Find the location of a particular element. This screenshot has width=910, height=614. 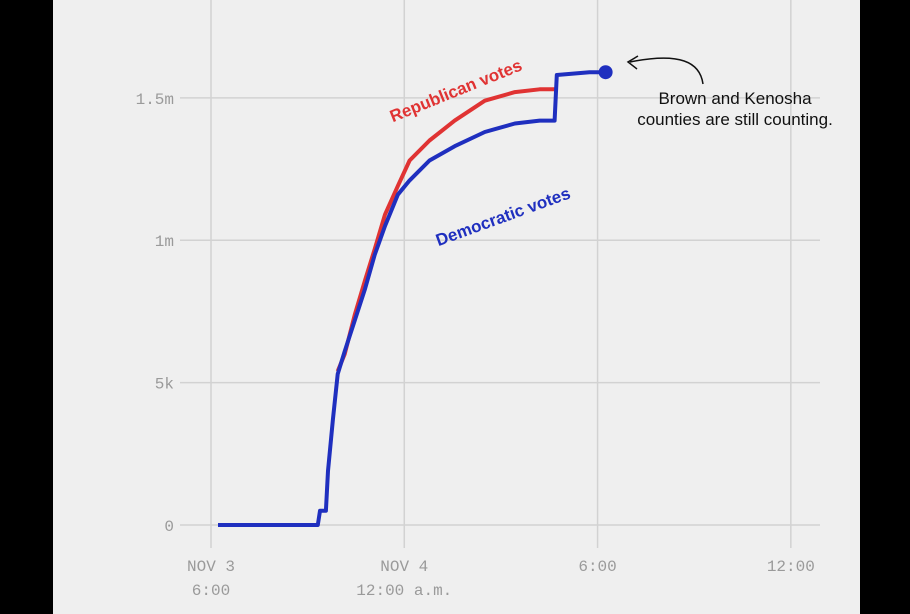

x-tick-label: 6:00 is located at coordinates (597, 567).